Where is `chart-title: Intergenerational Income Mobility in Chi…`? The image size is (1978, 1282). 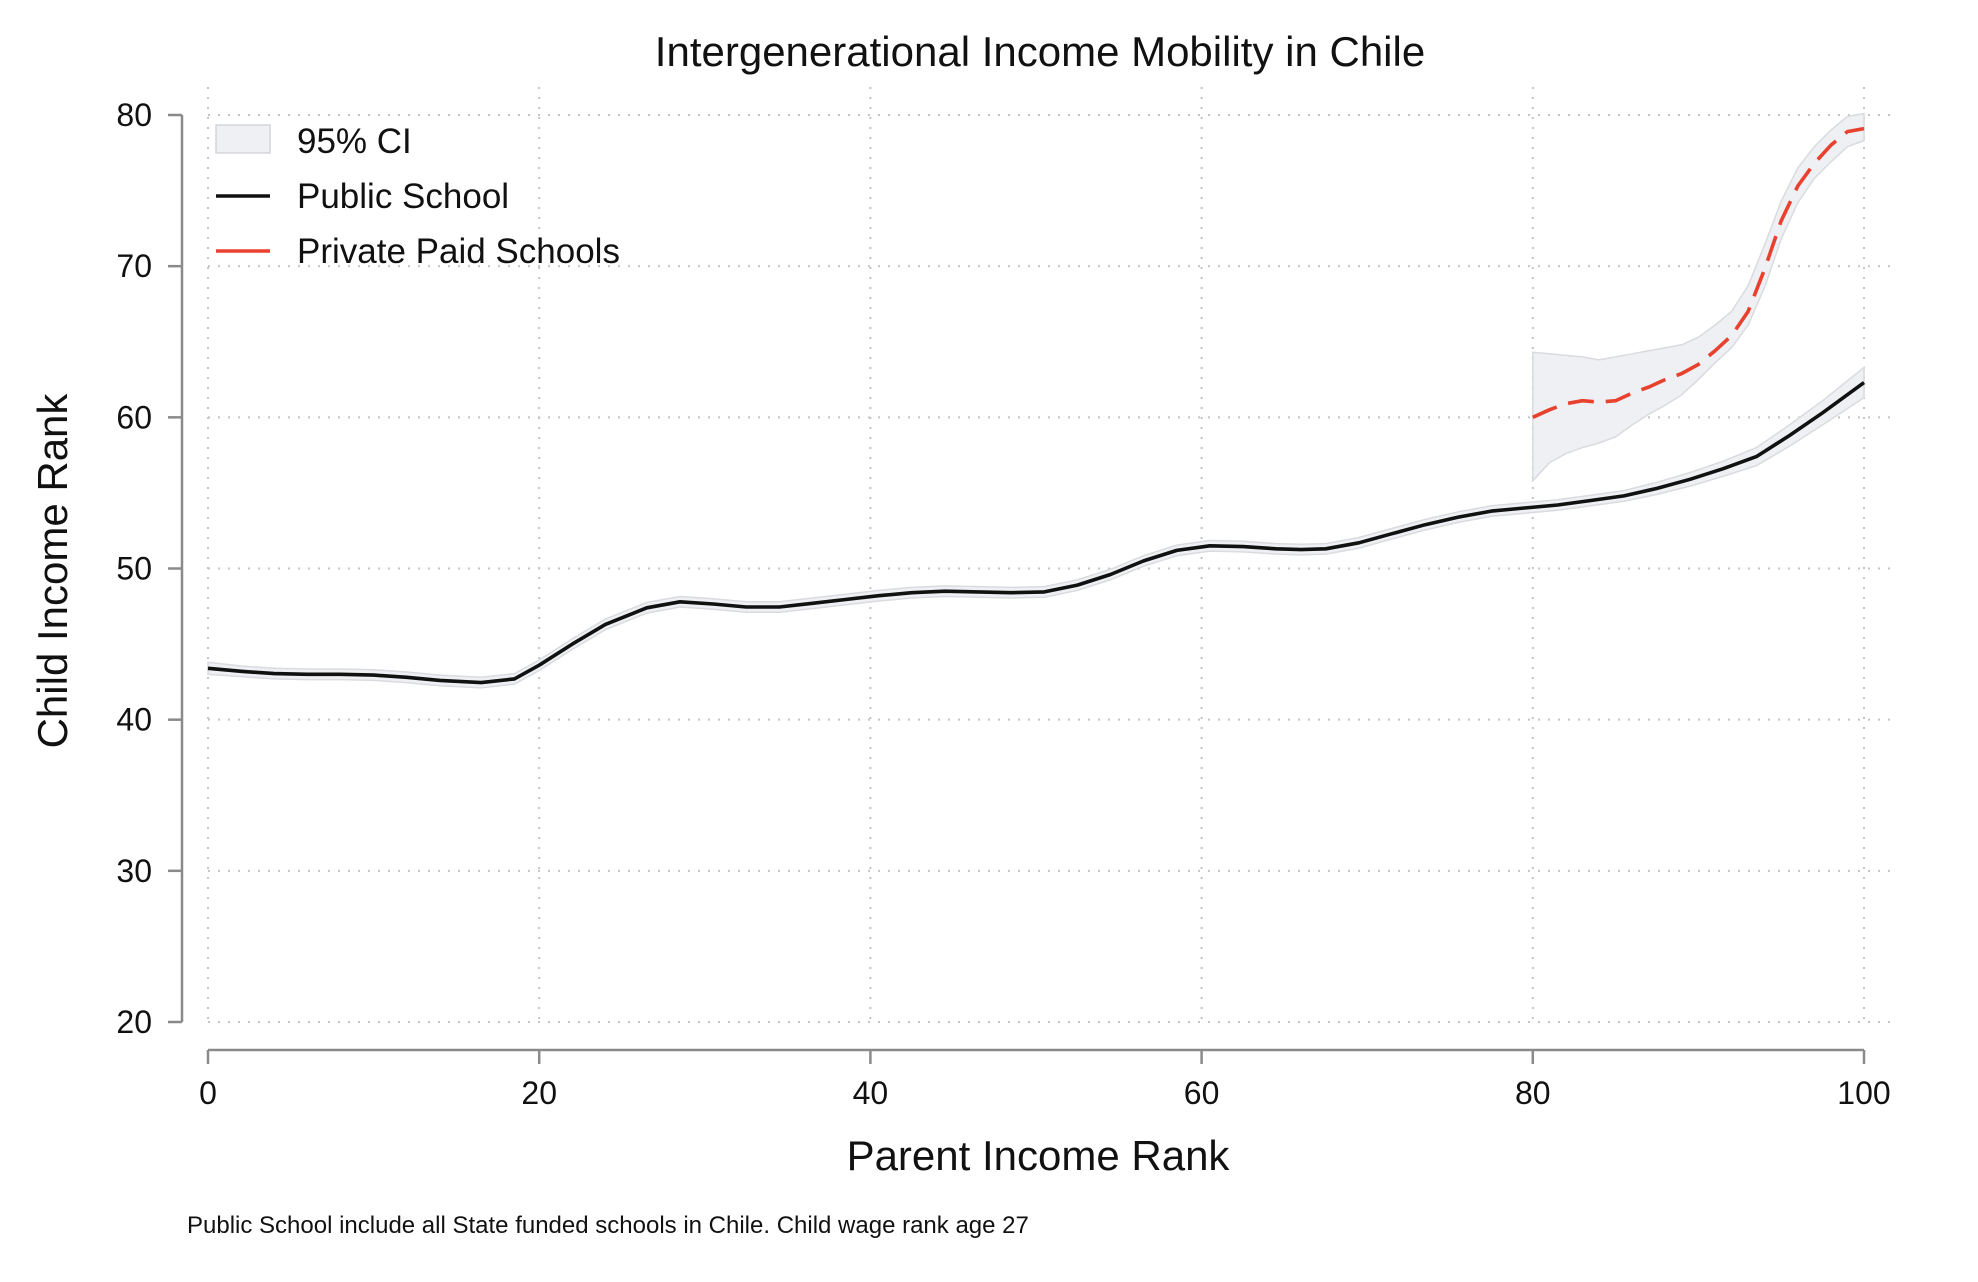
chart-title: Intergenerational Income Mobility in Chi… is located at coordinates (1040, 51).